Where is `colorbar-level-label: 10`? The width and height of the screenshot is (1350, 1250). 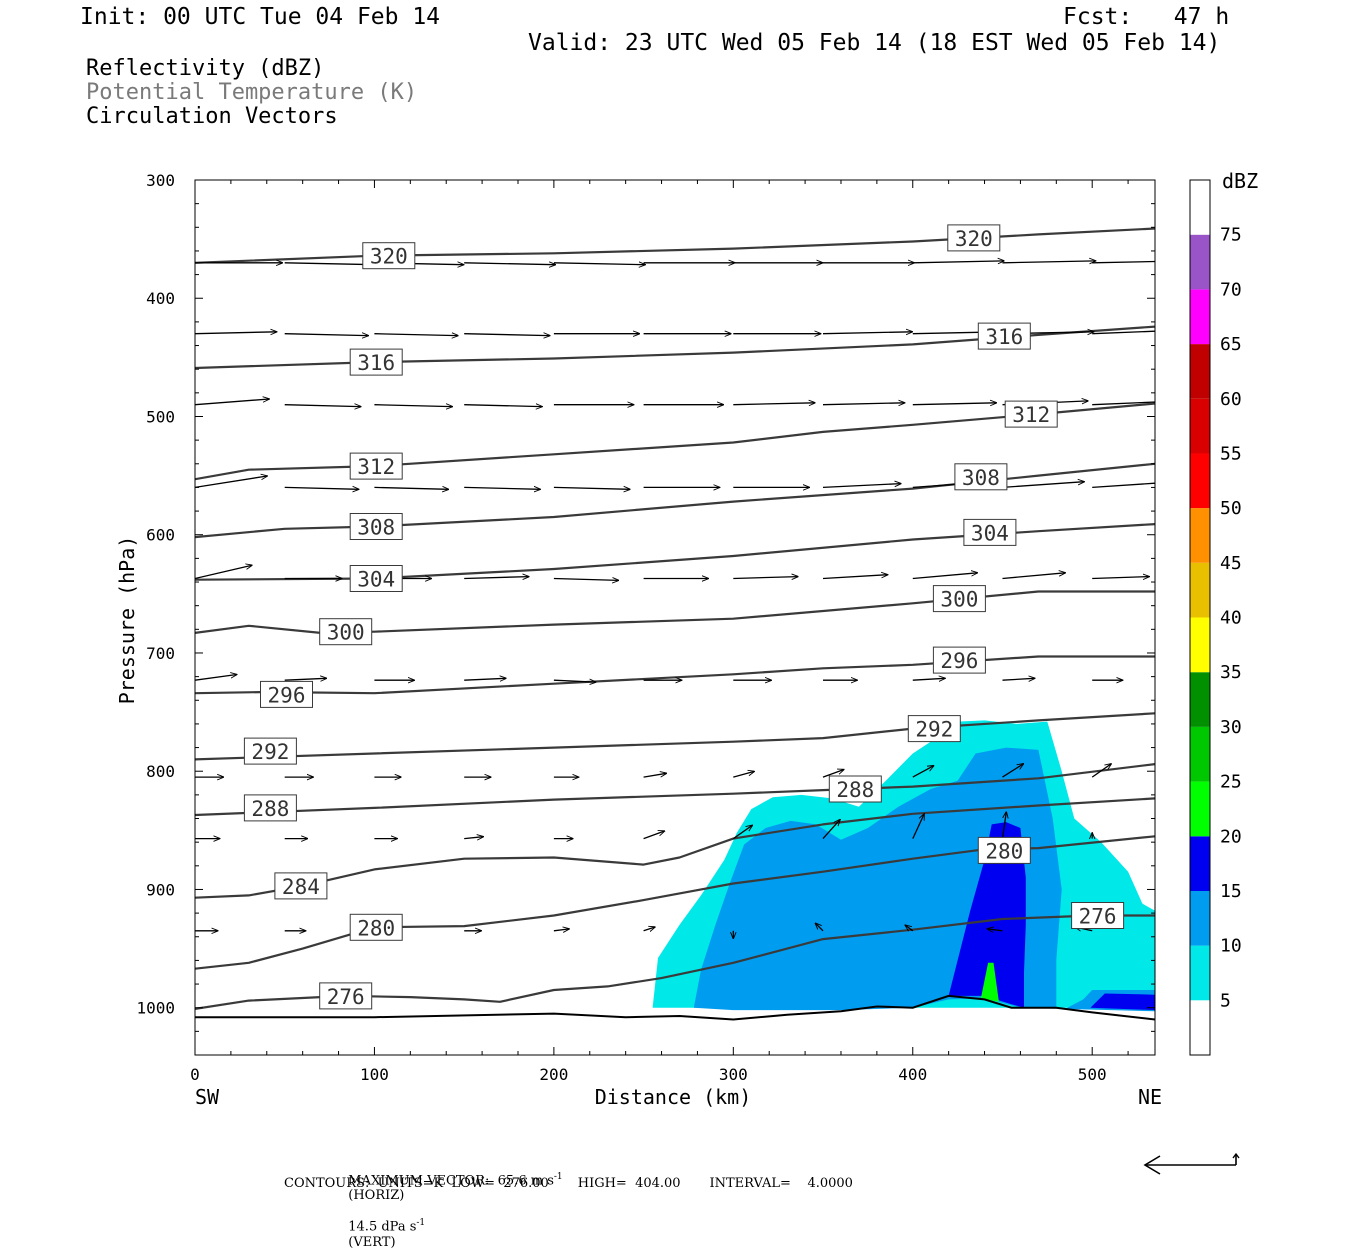
colorbar-level-label: 10 is located at coordinates (1231, 946).